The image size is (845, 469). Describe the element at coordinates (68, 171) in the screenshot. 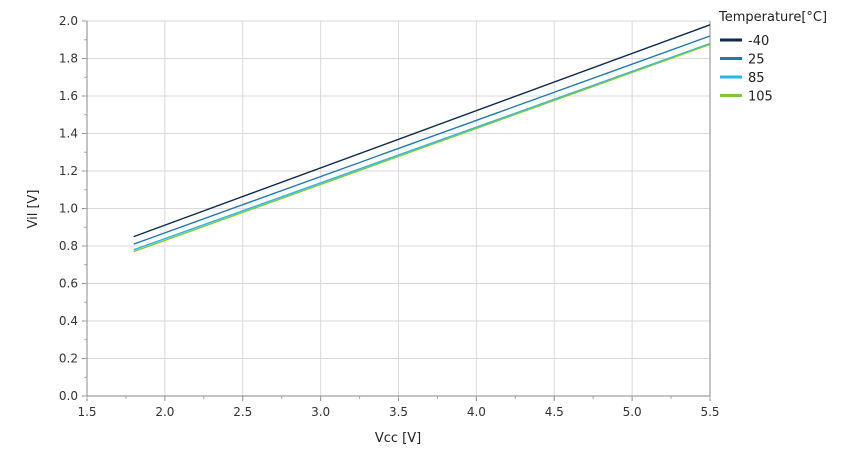

I see `y-tick-label: 1.2` at that location.